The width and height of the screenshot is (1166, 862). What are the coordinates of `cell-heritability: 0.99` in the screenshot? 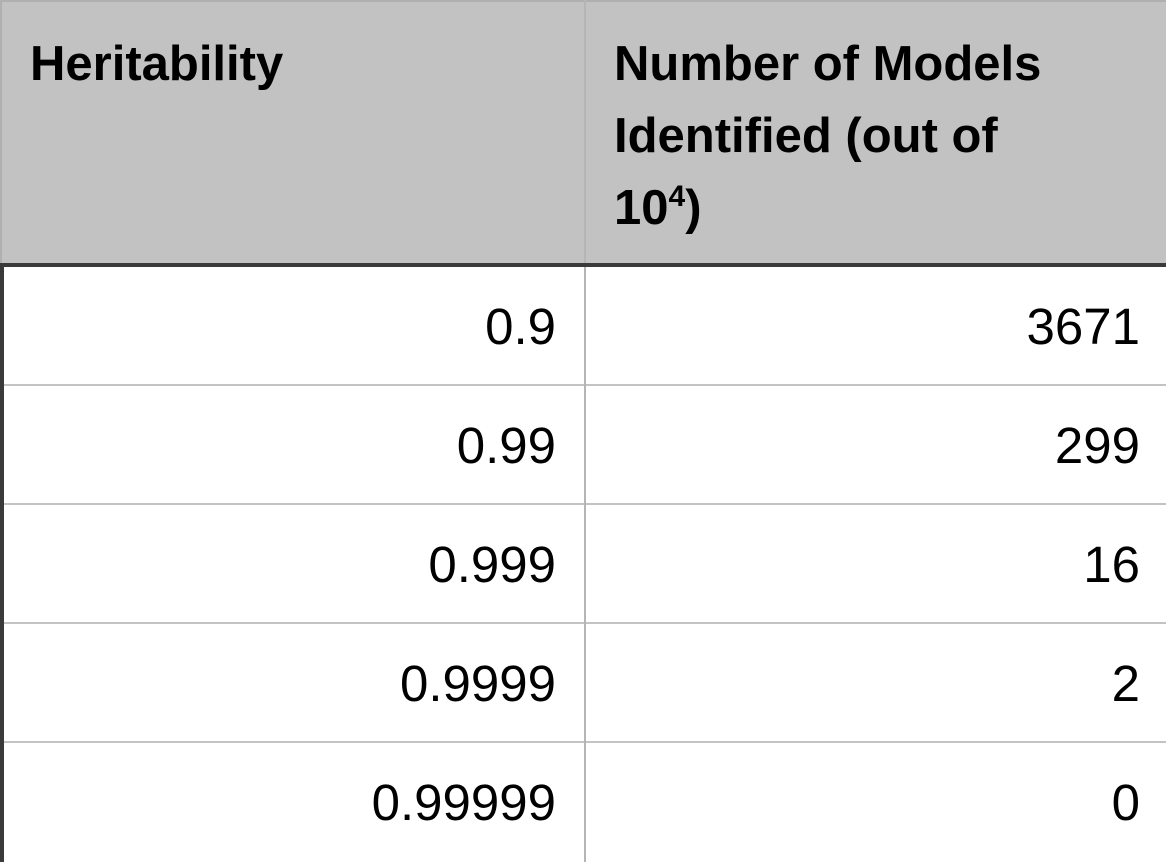 It's located at (506, 445).